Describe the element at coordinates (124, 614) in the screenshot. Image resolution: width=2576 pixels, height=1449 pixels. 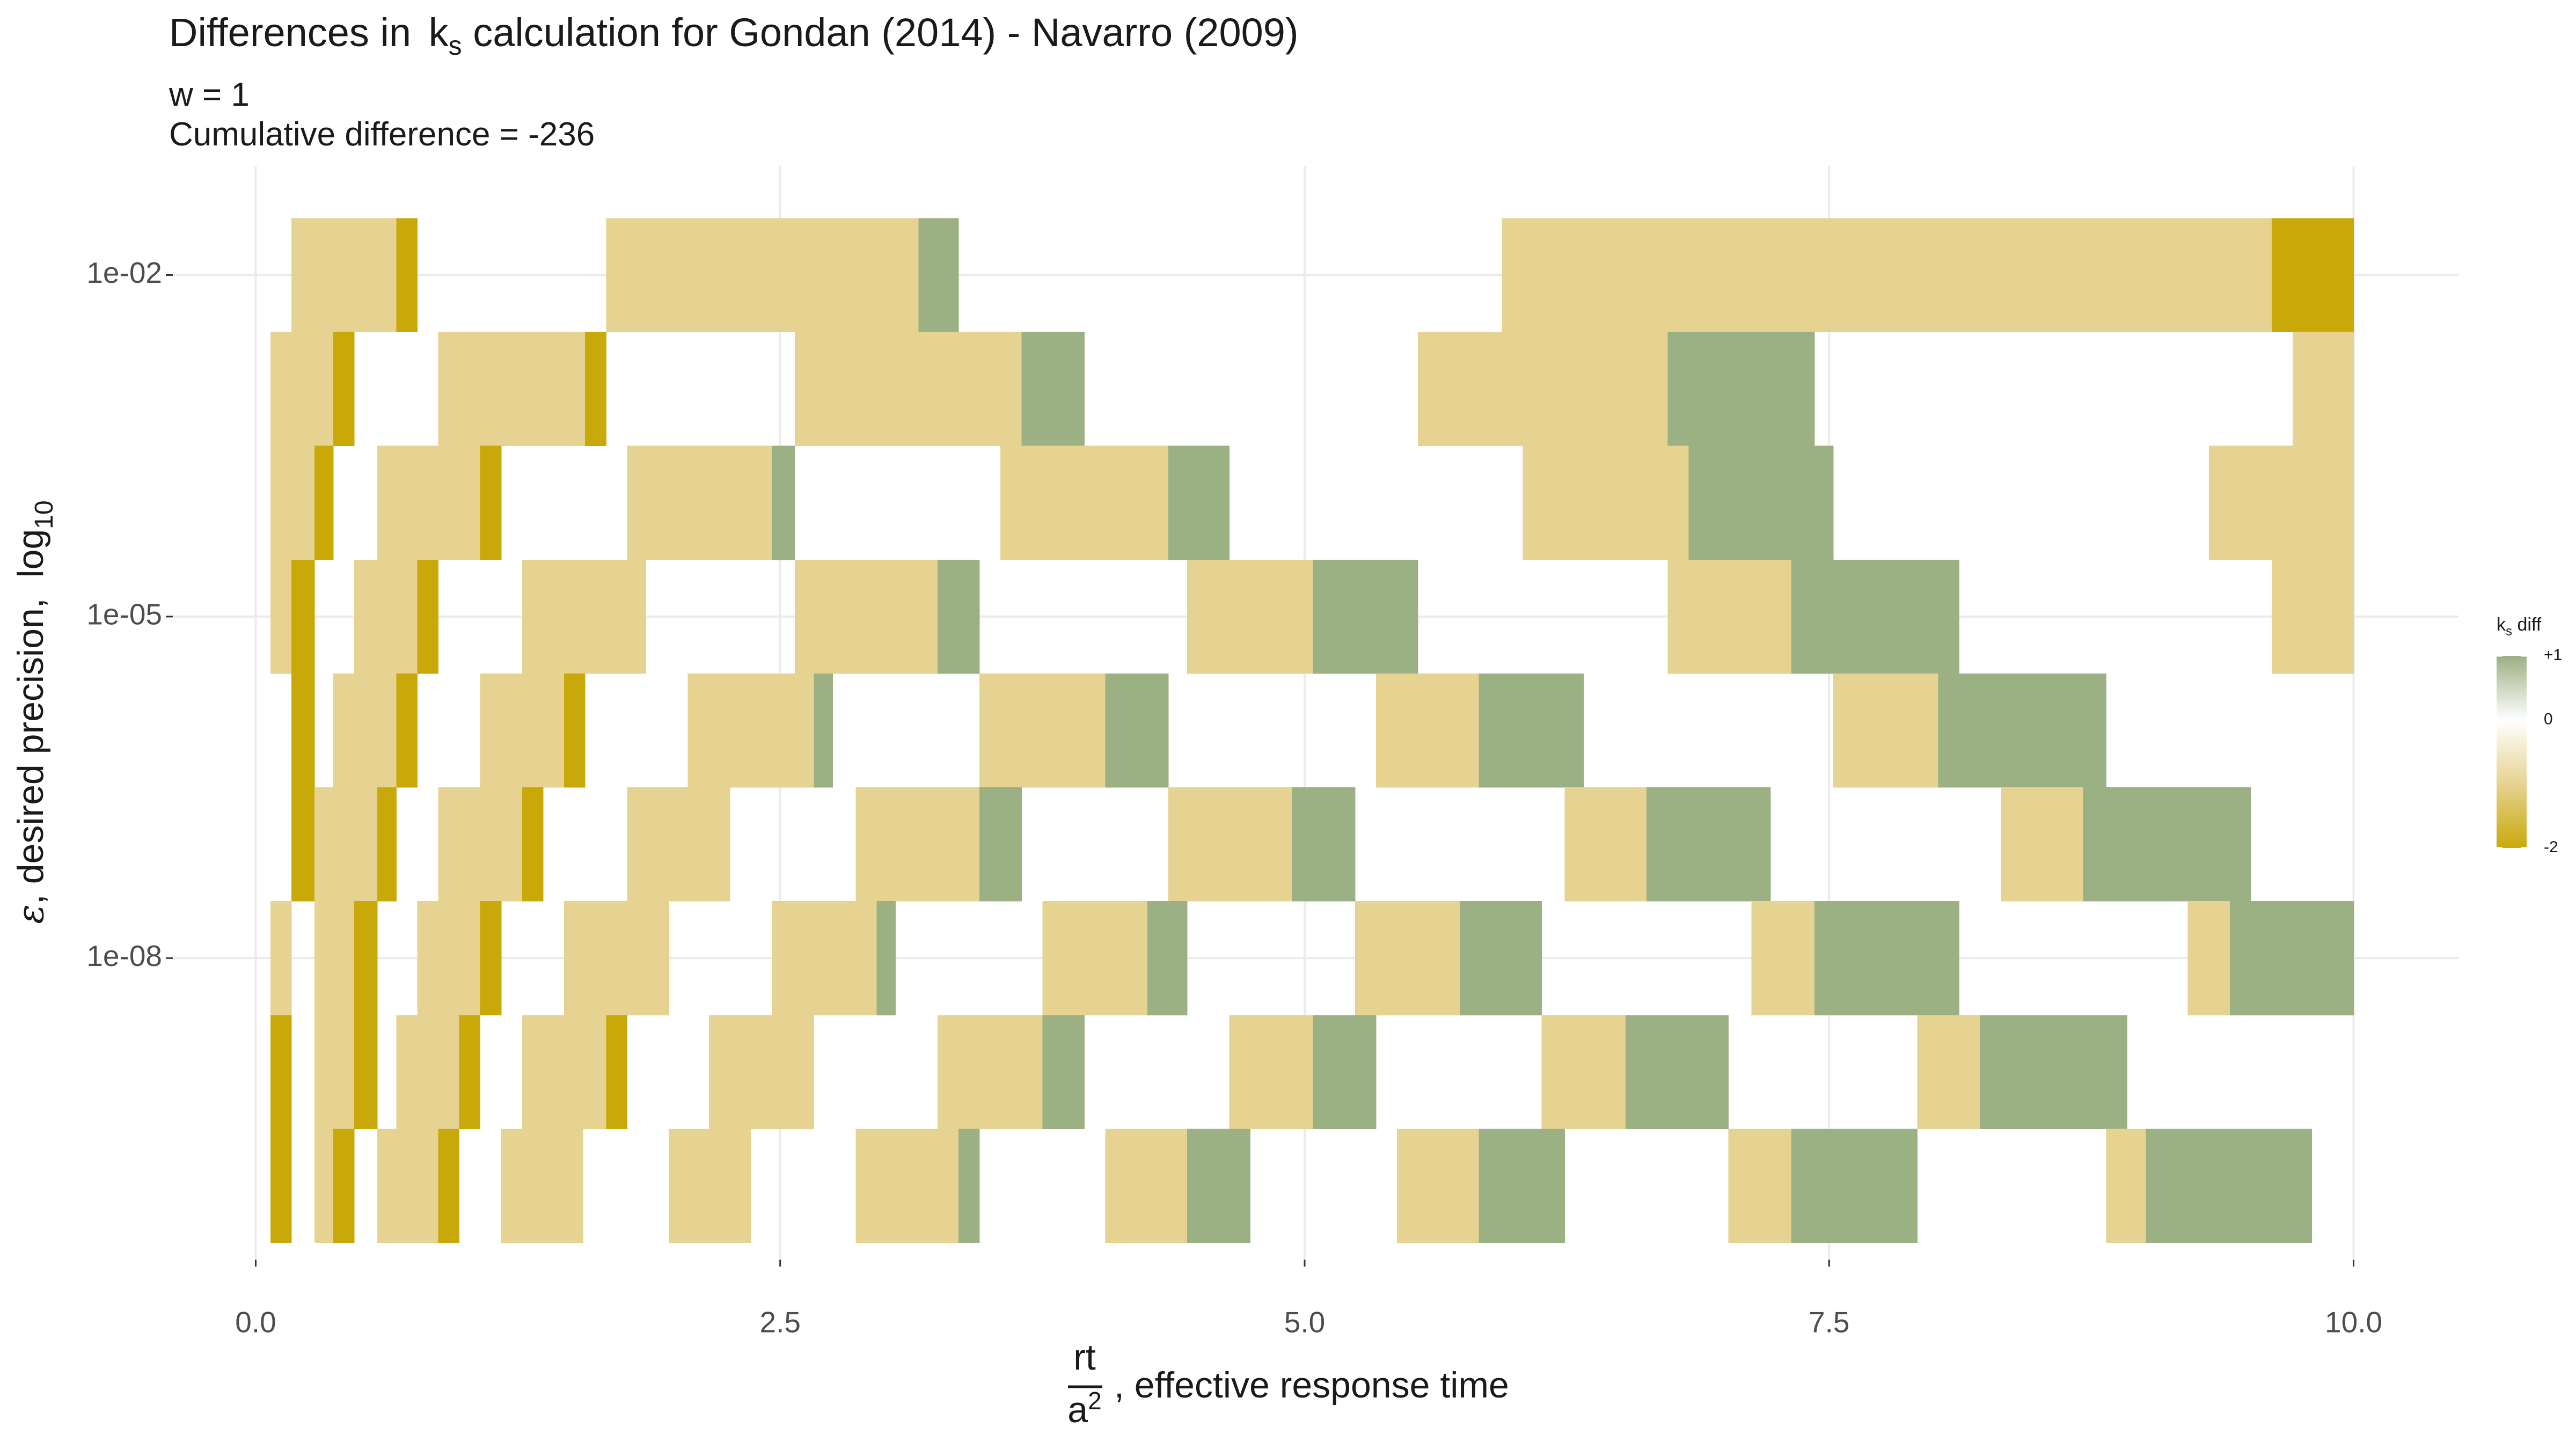
I see `y-tick-label: 1e-05` at that location.